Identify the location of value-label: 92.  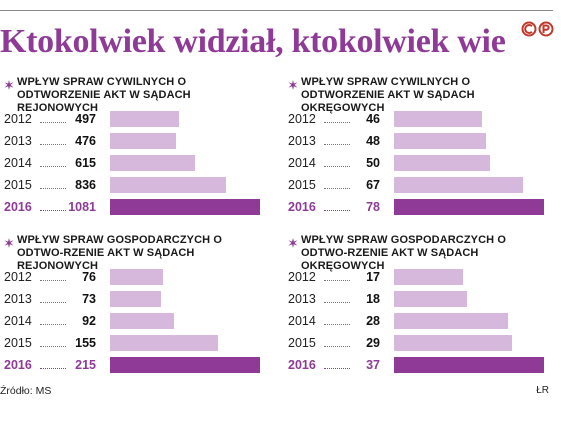
(89, 321).